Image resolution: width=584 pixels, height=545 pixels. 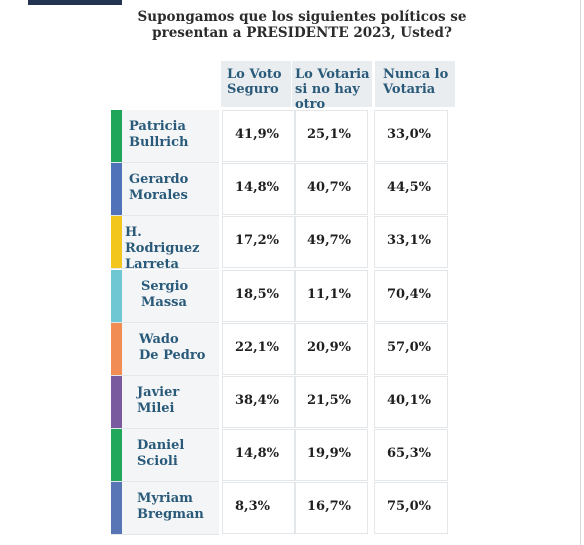 What do you see at coordinates (416, 74) in the screenshot?
I see `header-line: Nunca lo` at bounding box center [416, 74].